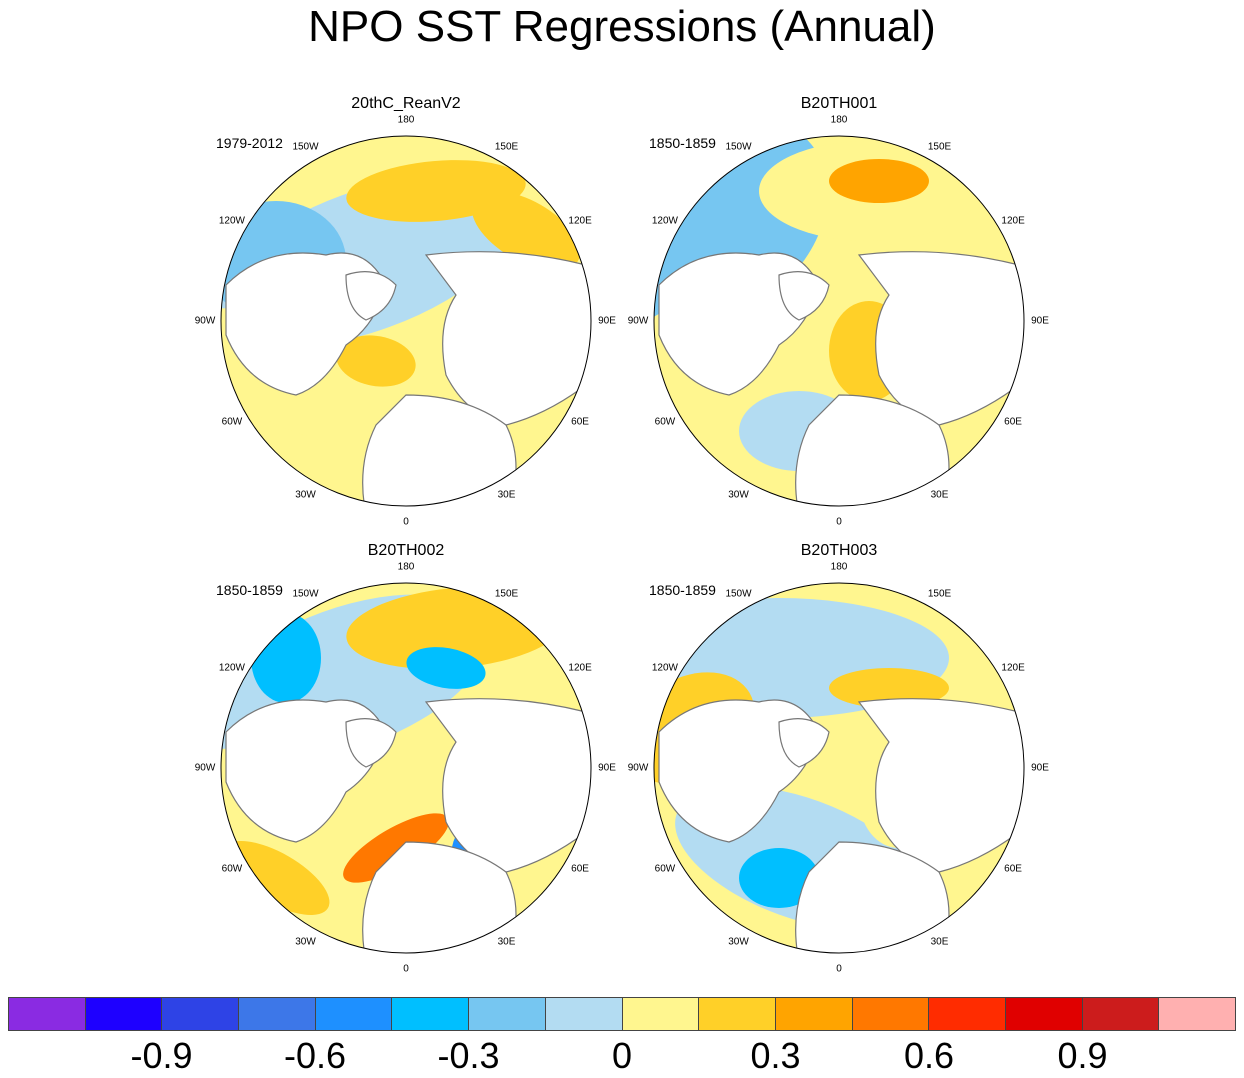 The width and height of the screenshot is (1244, 1078). I want to click on colorbar-tick-label: 0.9, so click(1082, 1055).